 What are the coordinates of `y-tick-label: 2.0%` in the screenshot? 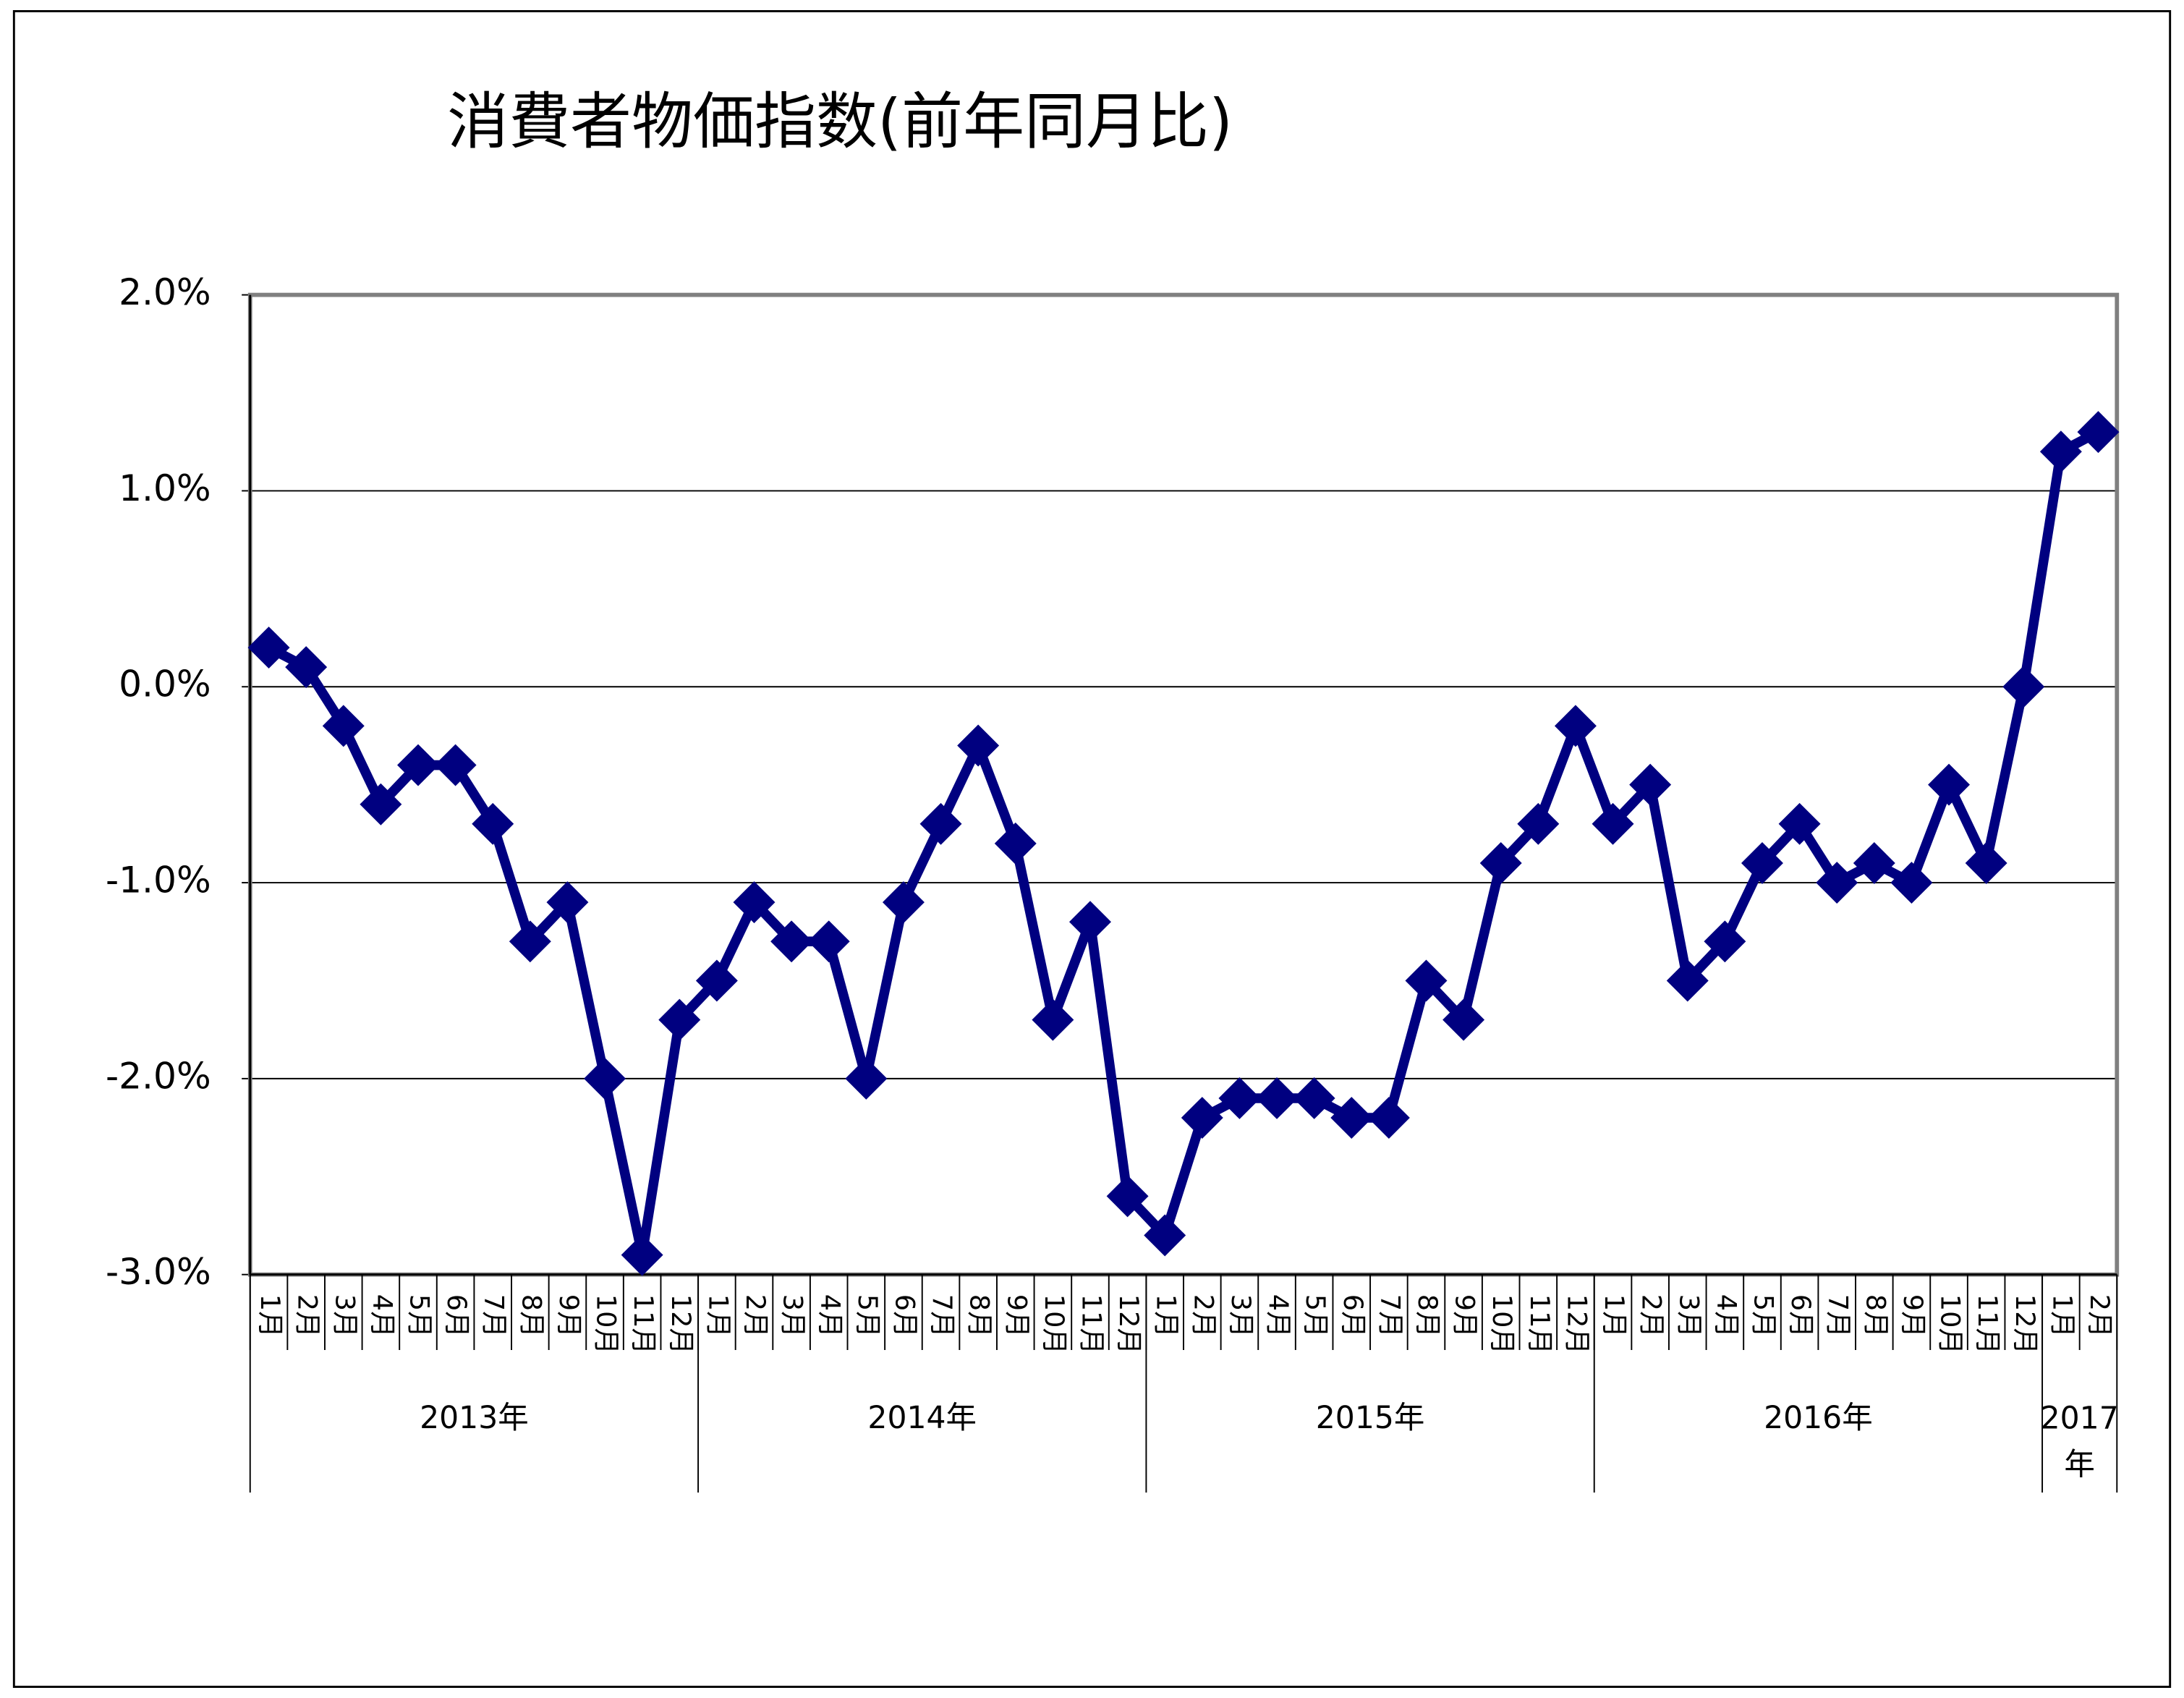 It's located at (165, 292).